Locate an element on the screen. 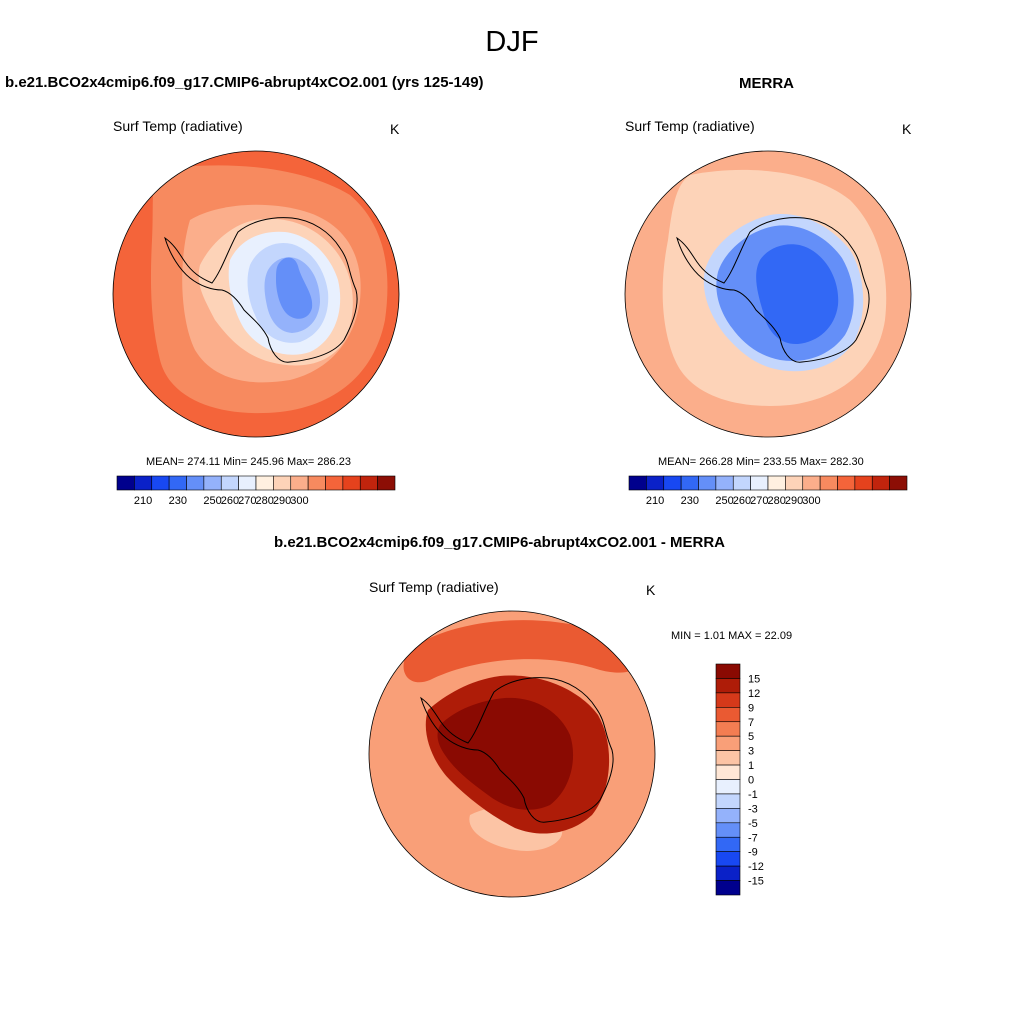 The width and height of the screenshot is (1024, 1024). diff-stats: MIN = 1.01 MAX = 22.09 is located at coordinates (732, 636).